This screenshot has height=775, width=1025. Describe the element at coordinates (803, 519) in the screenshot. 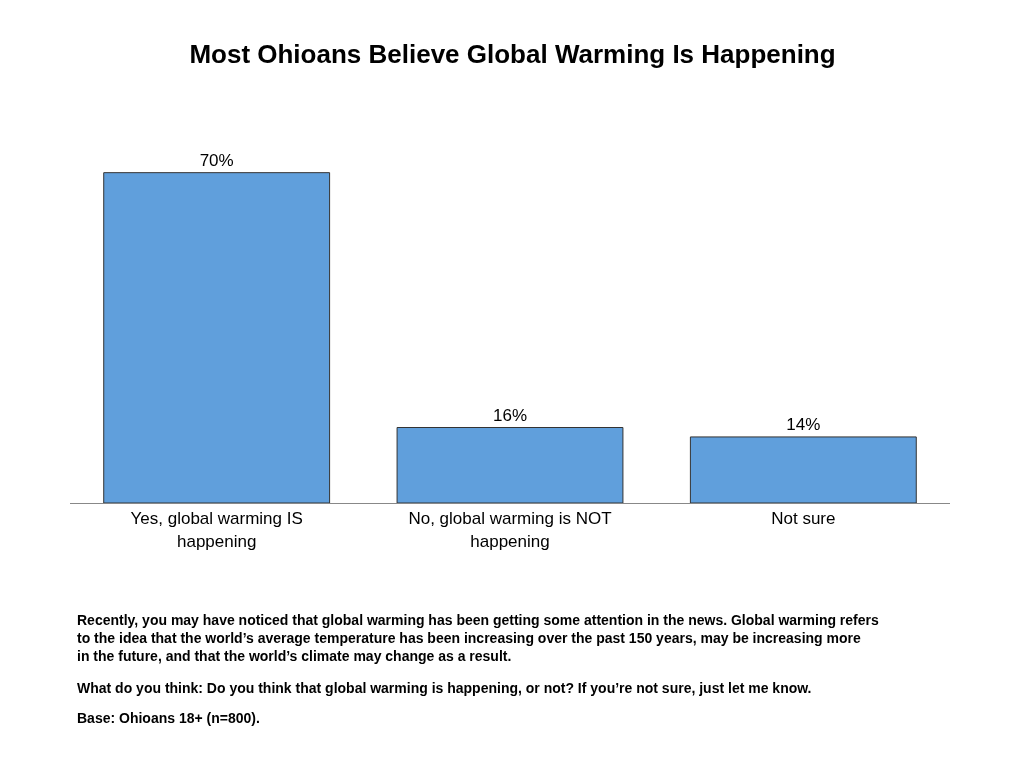

I see `x-tick-label: Not sure` at that location.